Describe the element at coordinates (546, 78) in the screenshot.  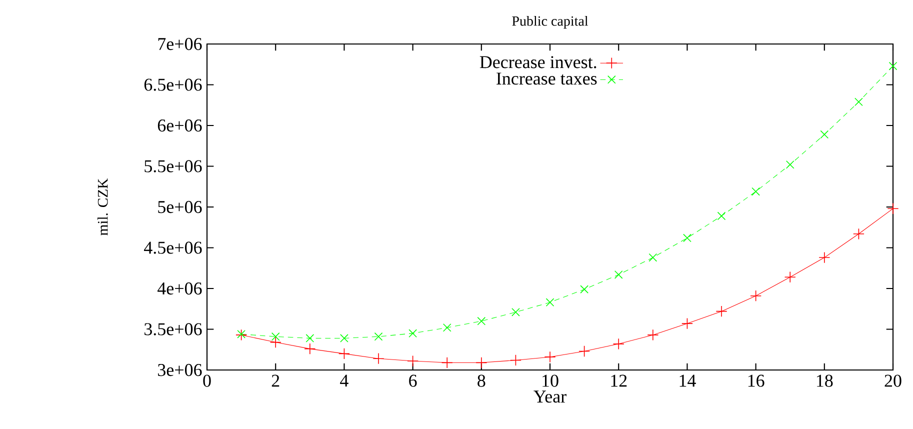
I see `legend-label: Increase taxes` at that location.